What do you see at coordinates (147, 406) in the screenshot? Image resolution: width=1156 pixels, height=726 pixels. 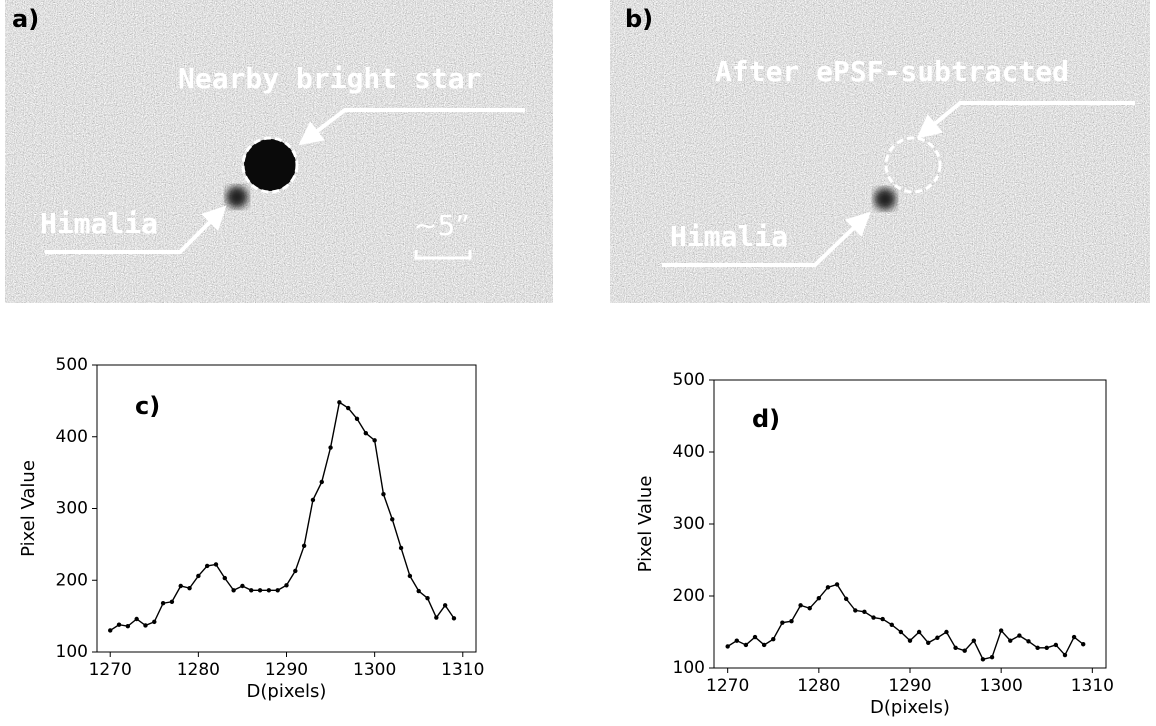 I see `panel-label: c)` at bounding box center [147, 406].